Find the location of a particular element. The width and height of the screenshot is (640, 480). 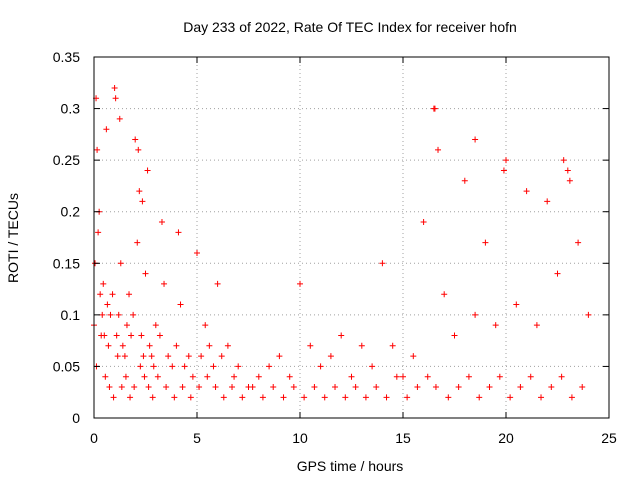

x-tick-label: 0 is located at coordinates (94, 438).